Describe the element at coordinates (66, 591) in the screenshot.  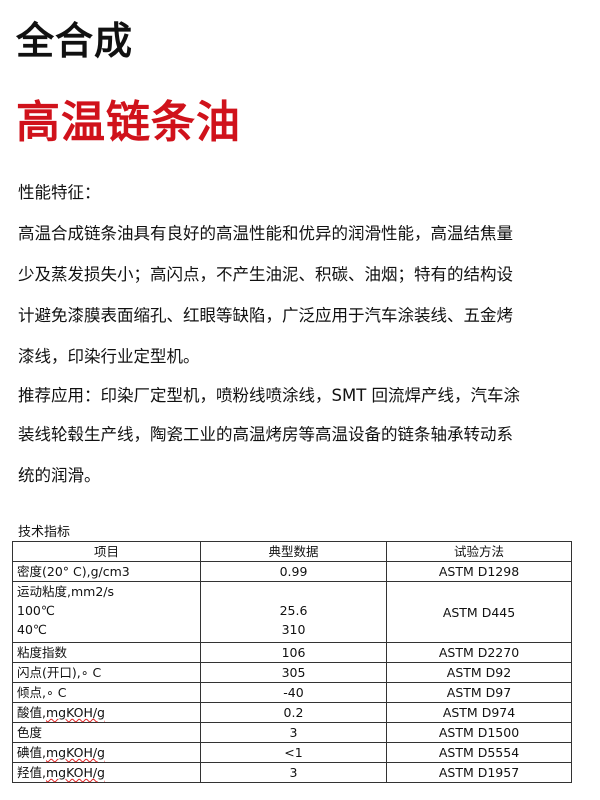
I see `item-label: 运动粘度,mm2/s` at that location.